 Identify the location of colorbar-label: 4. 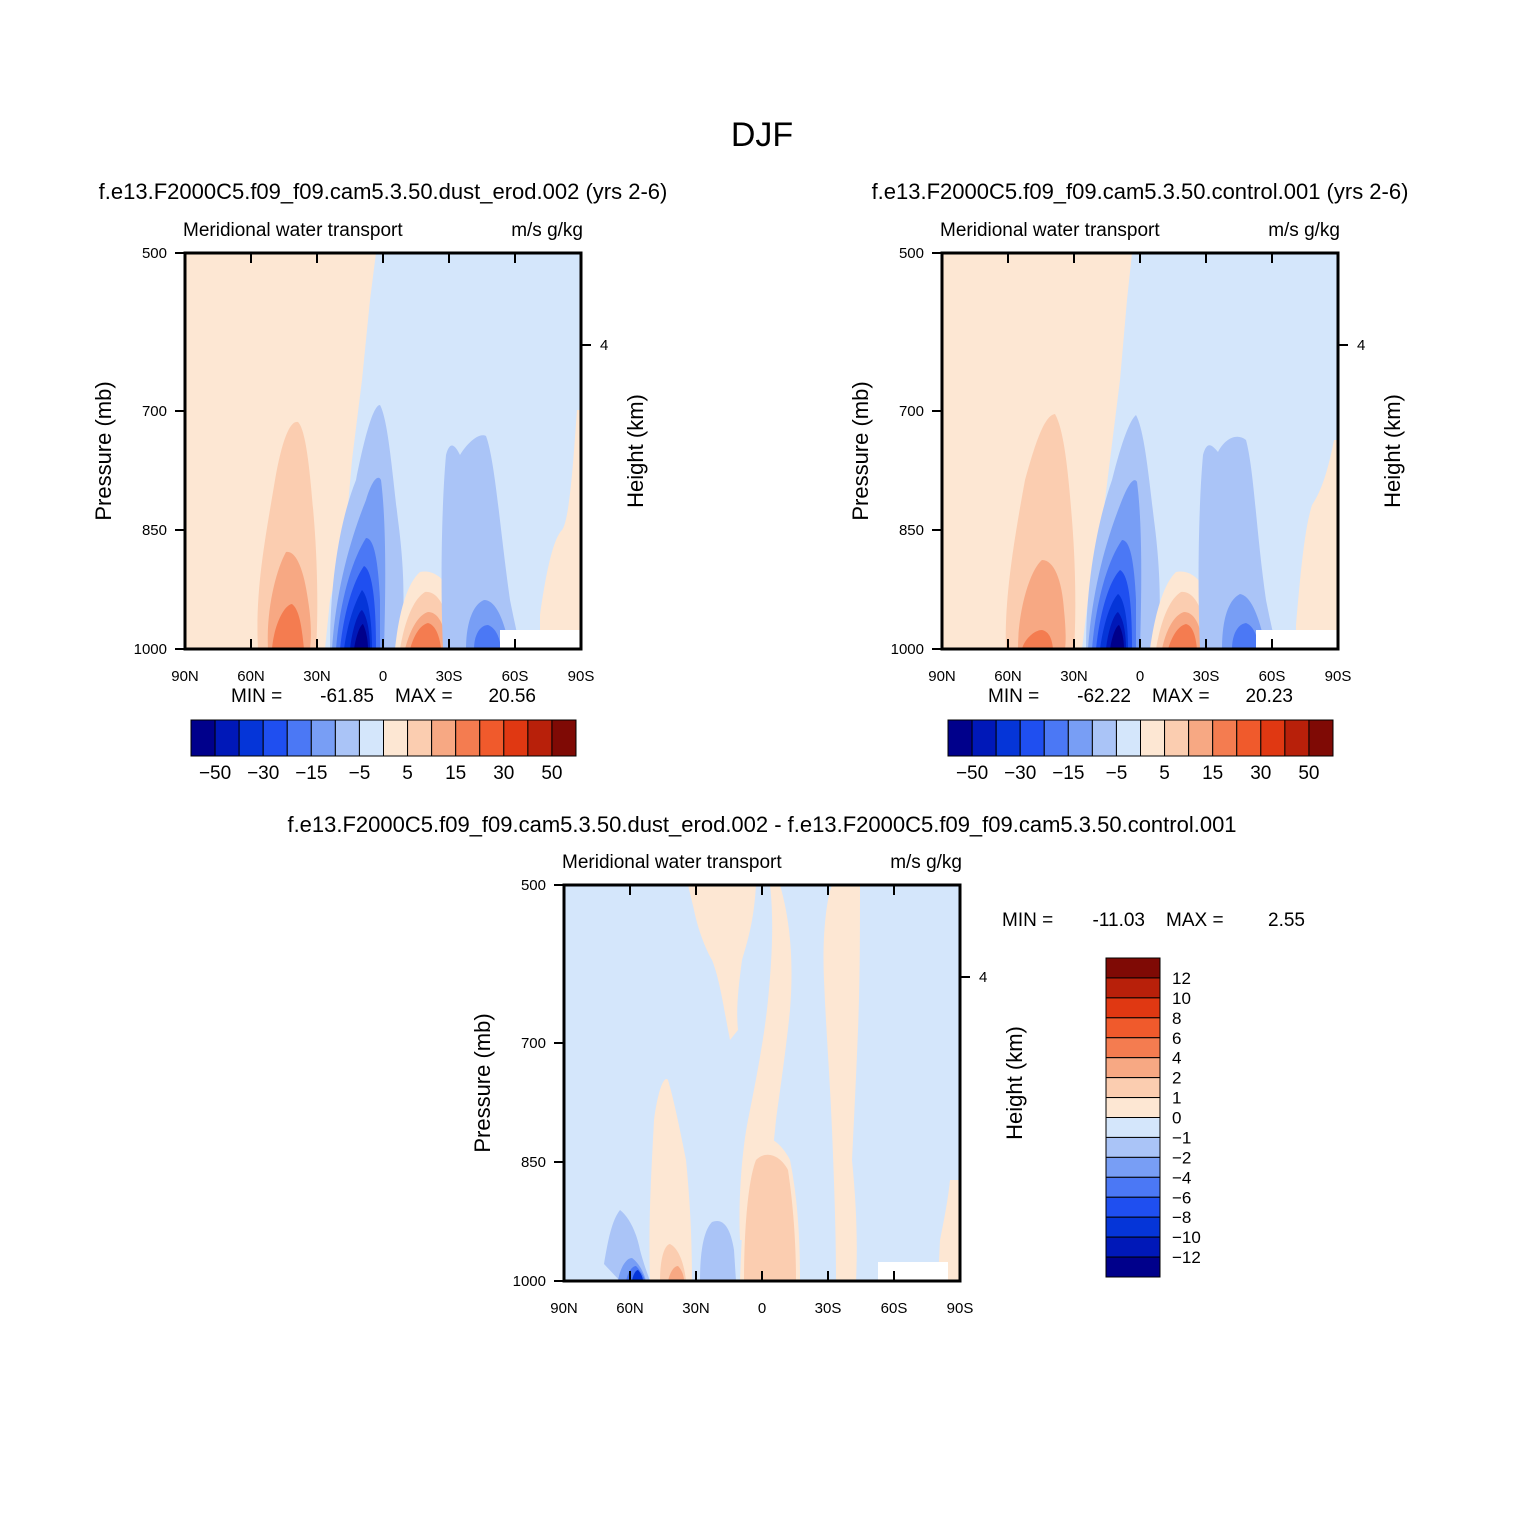
(1176, 1058).